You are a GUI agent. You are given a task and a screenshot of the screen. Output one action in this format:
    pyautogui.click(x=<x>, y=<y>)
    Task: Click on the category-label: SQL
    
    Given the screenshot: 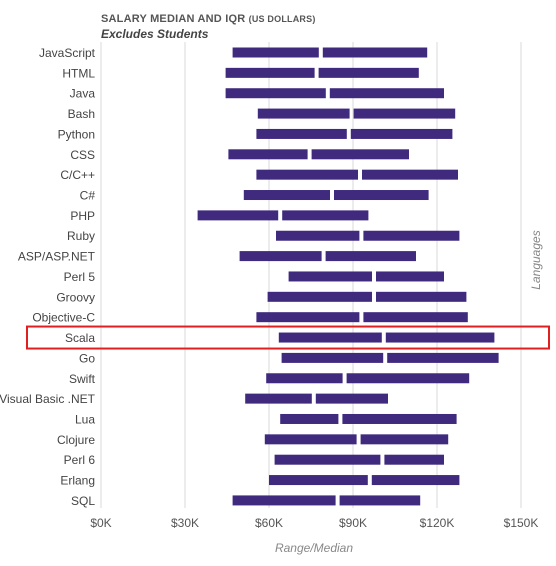 What is the action you would take?
    pyautogui.click(x=83, y=501)
    